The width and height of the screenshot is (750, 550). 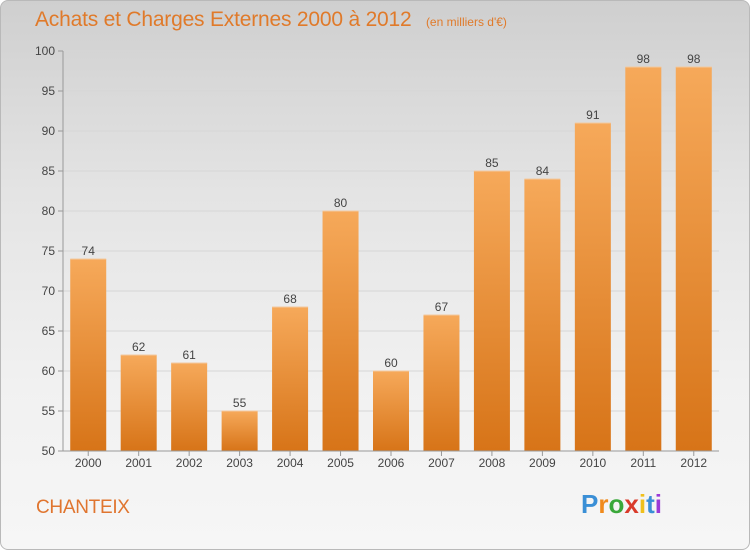 I want to click on data-label: 55, so click(x=240, y=403).